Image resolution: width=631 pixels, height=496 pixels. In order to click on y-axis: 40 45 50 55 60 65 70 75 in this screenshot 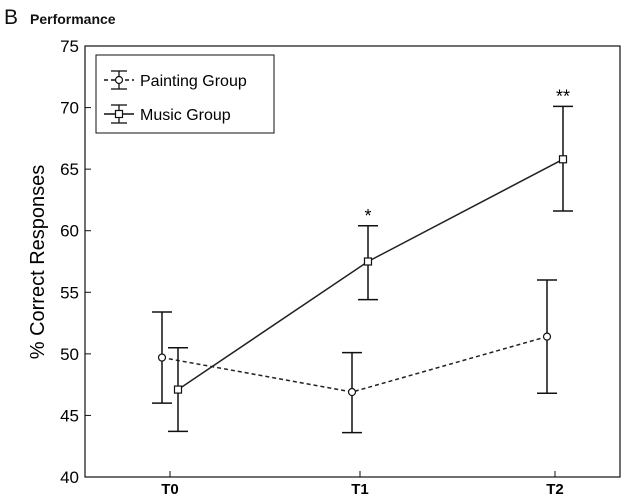, I will do `click(75, 262)`.